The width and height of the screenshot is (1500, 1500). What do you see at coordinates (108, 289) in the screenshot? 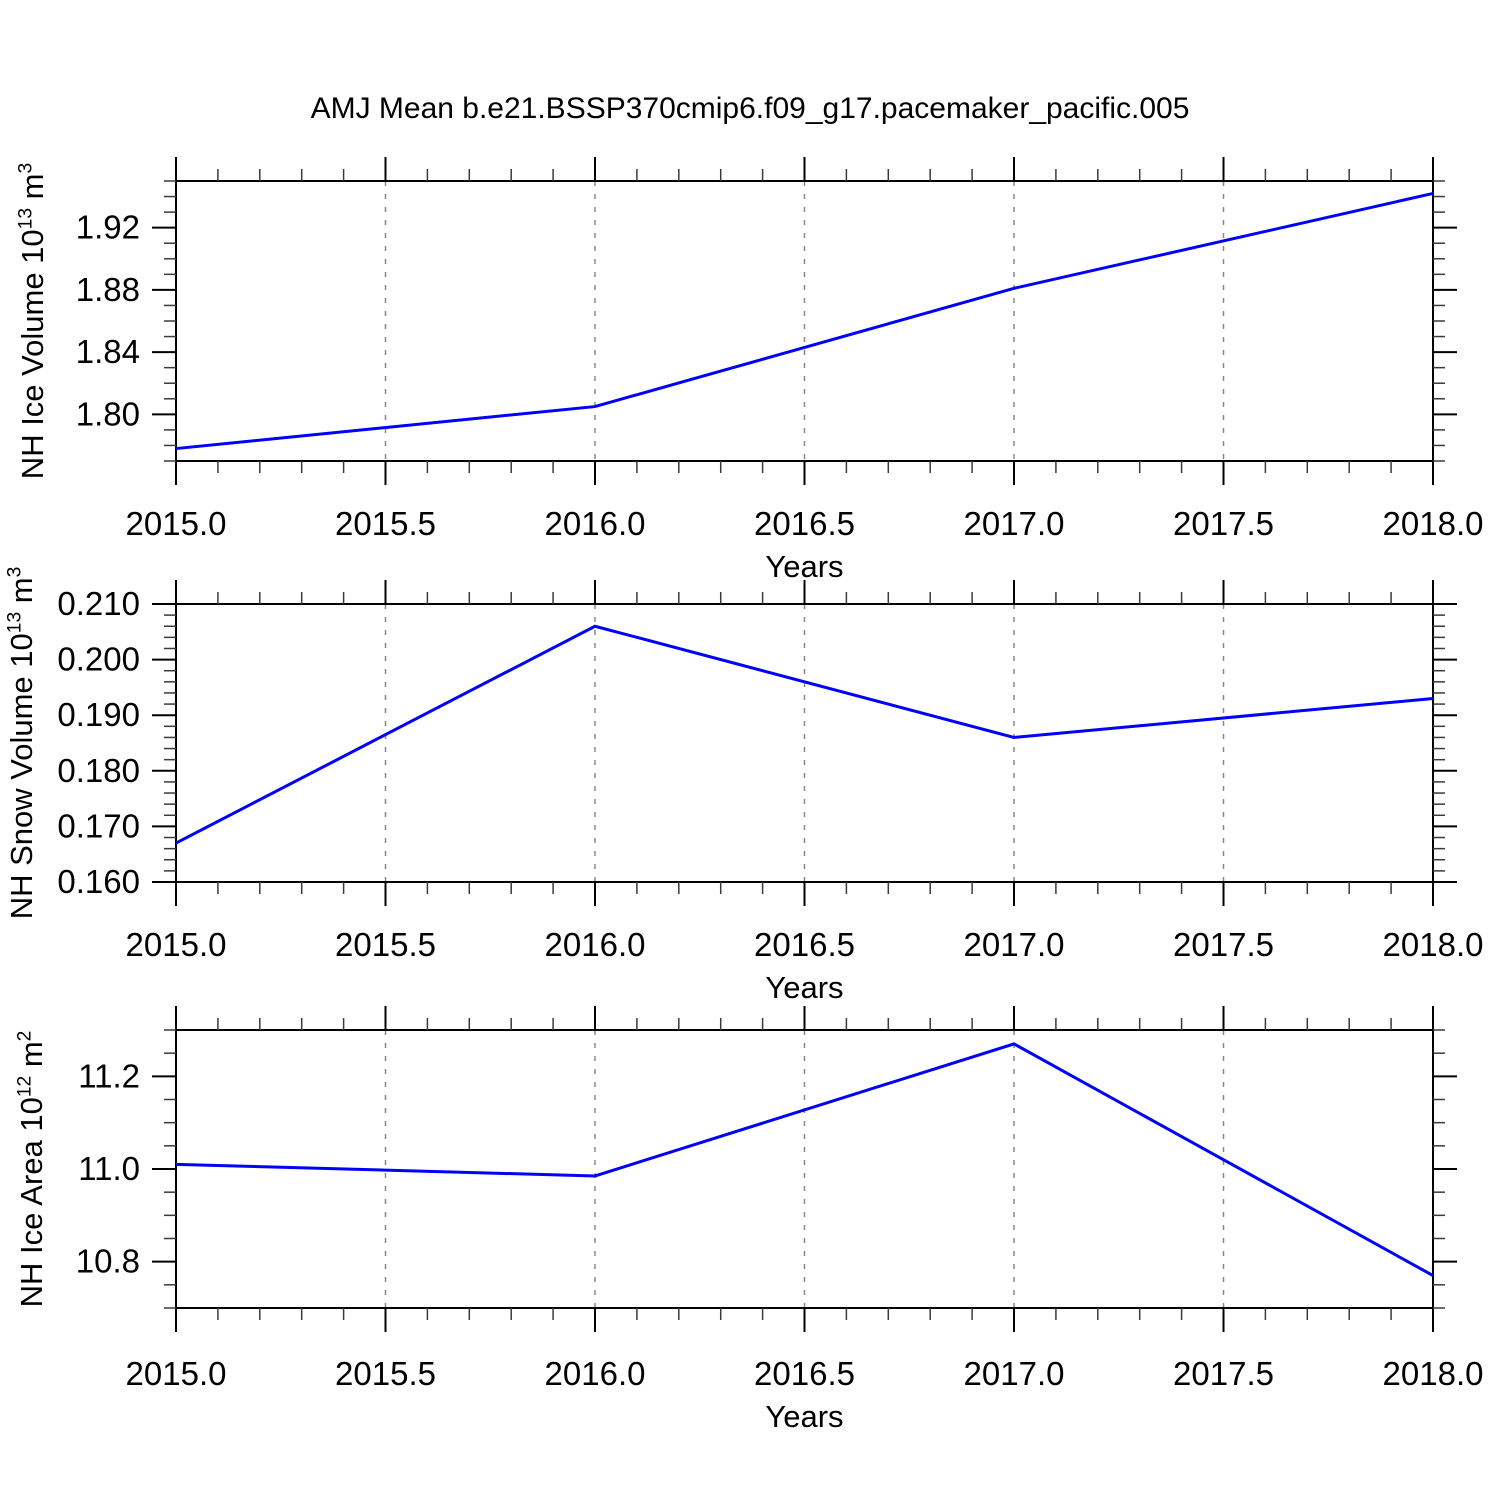
I see `y-tick-label: 1.88` at bounding box center [108, 289].